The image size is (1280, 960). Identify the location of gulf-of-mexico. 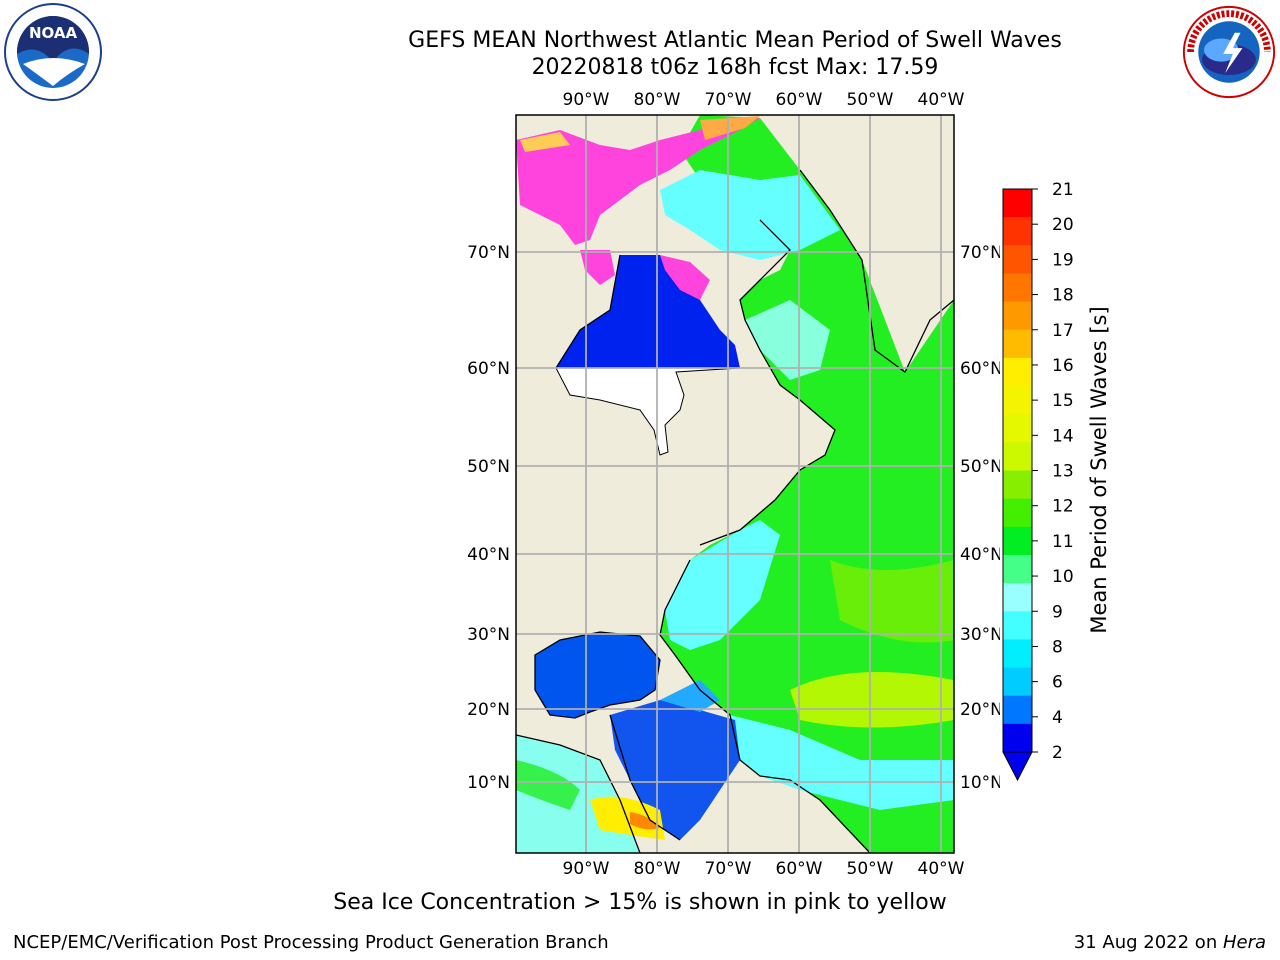
(597, 675).